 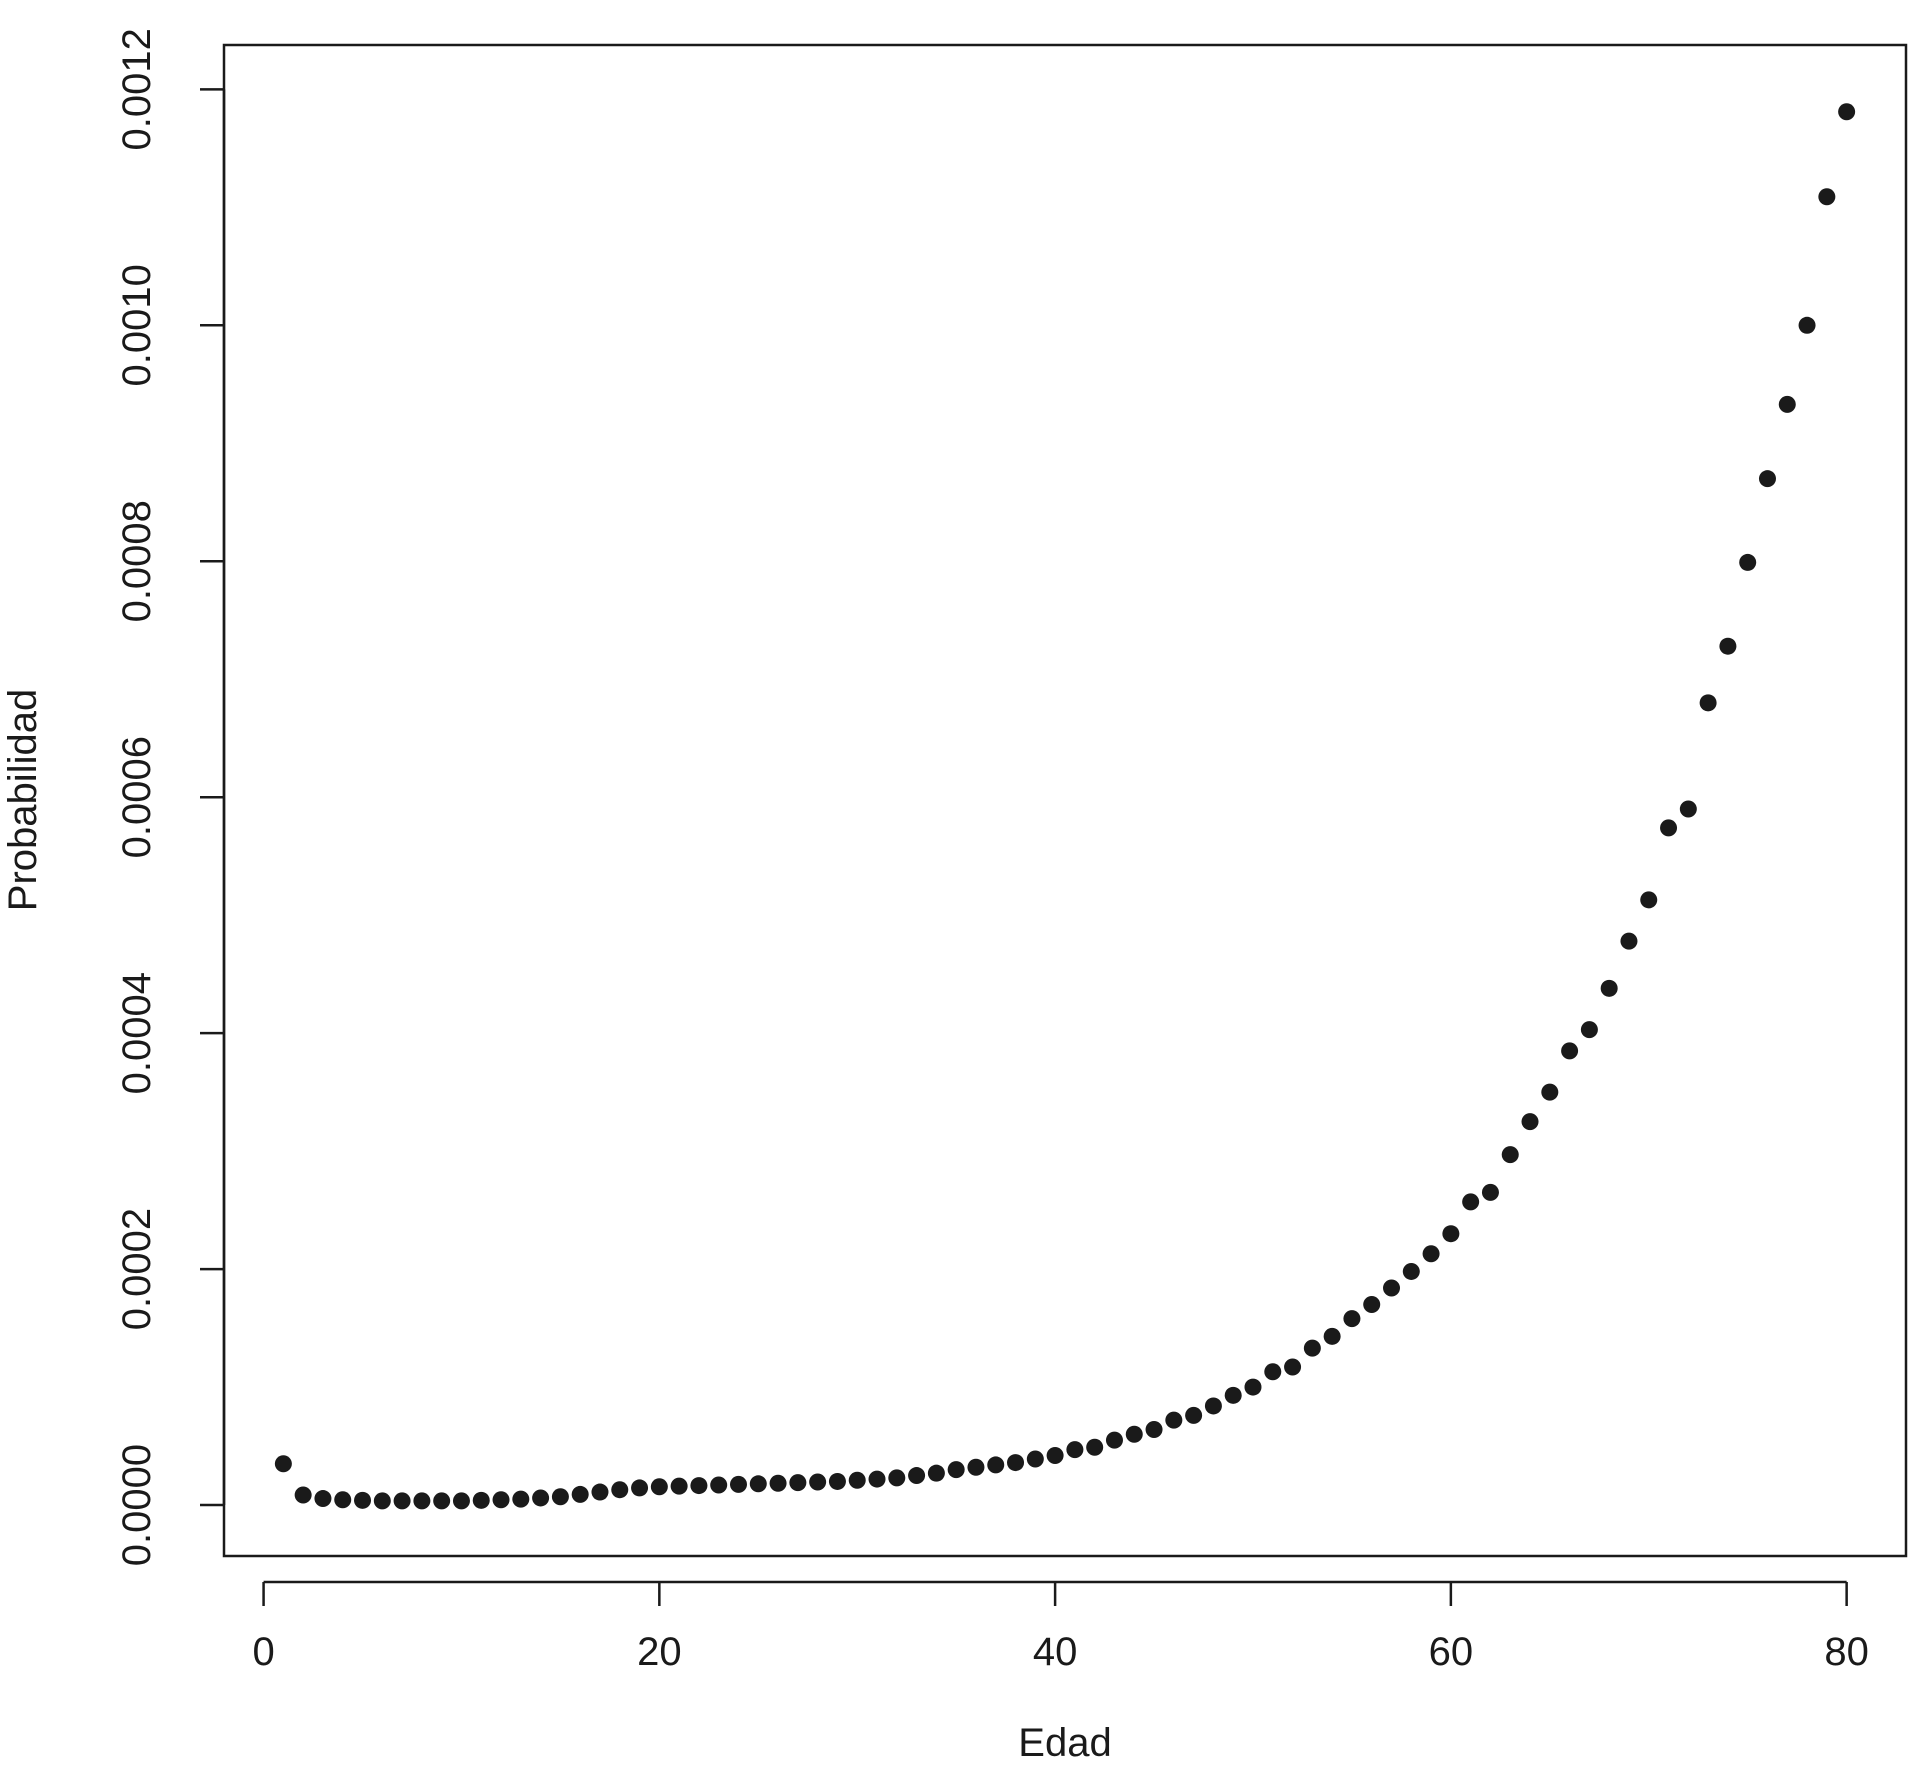 What do you see at coordinates (263, 1652) in the screenshot?
I see `x-tick-label: 0` at bounding box center [263, 1652].